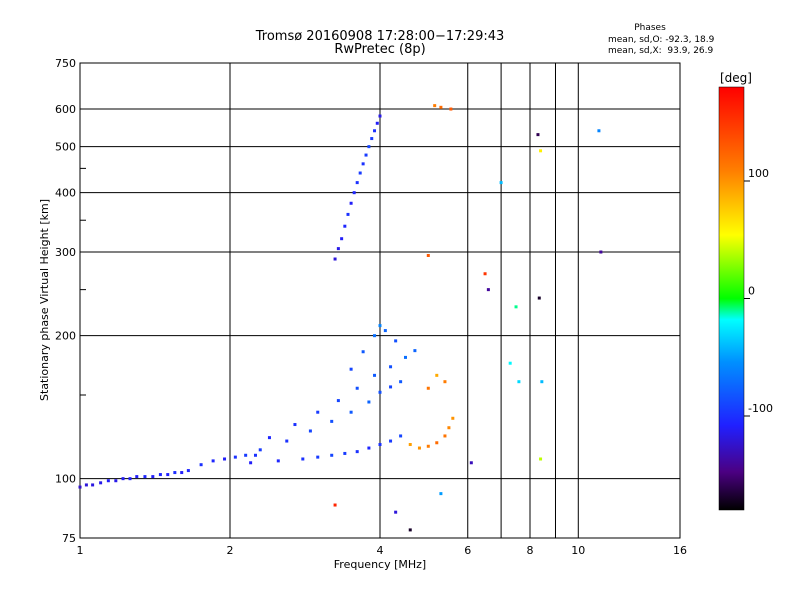  I want to click on colorbar-label: [deg], so click(736, 78).